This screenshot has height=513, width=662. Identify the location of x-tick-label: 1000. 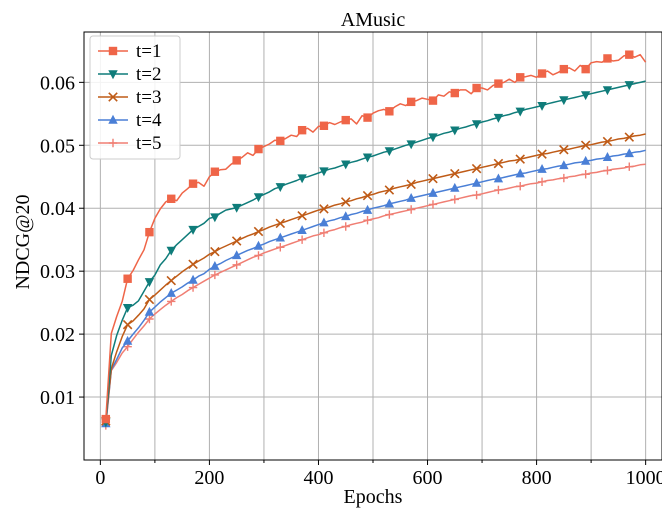
(644, 478).